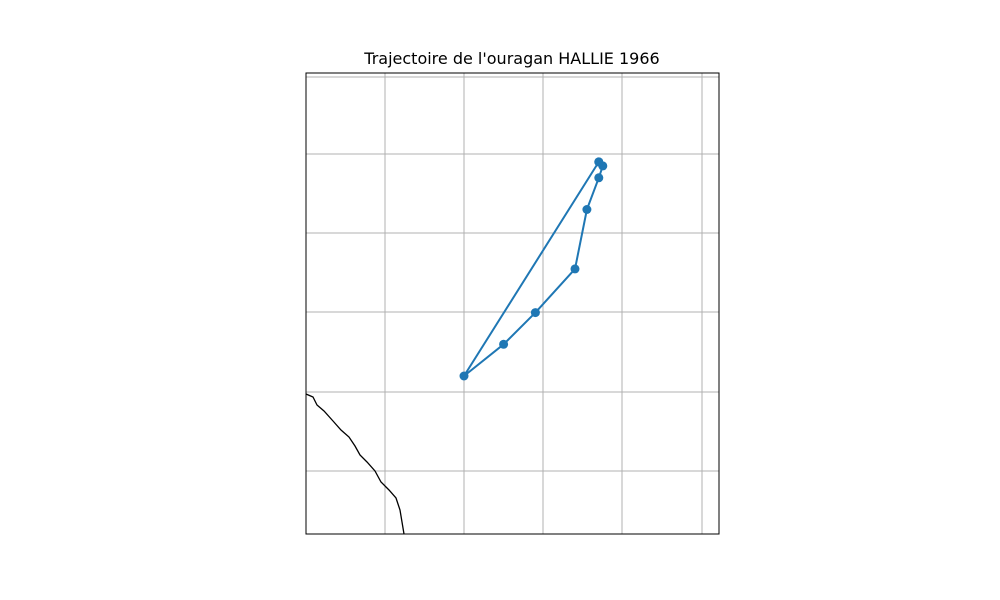 This screenshot has width=1000, height=600. Describe the element at coordinates (533, 269) in the screenshot. I see `hurricane-track` at that location.